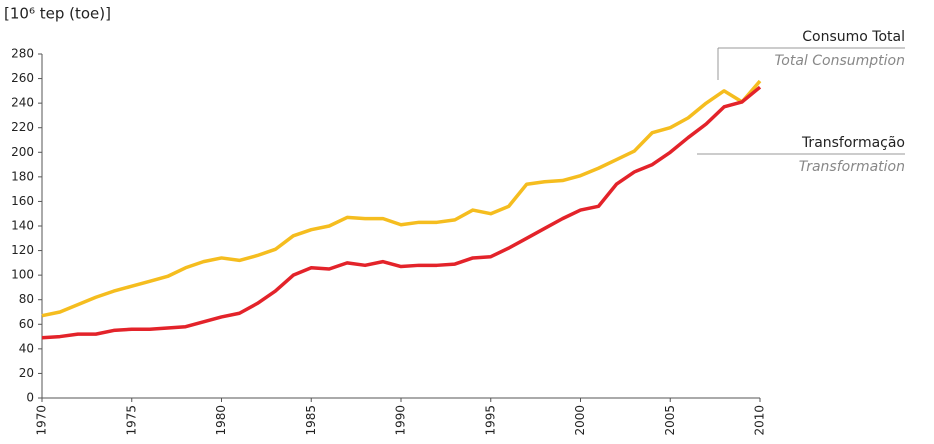 The image size is (934, 444). I want to click on y-tick-label: 260, so click(22, 78).